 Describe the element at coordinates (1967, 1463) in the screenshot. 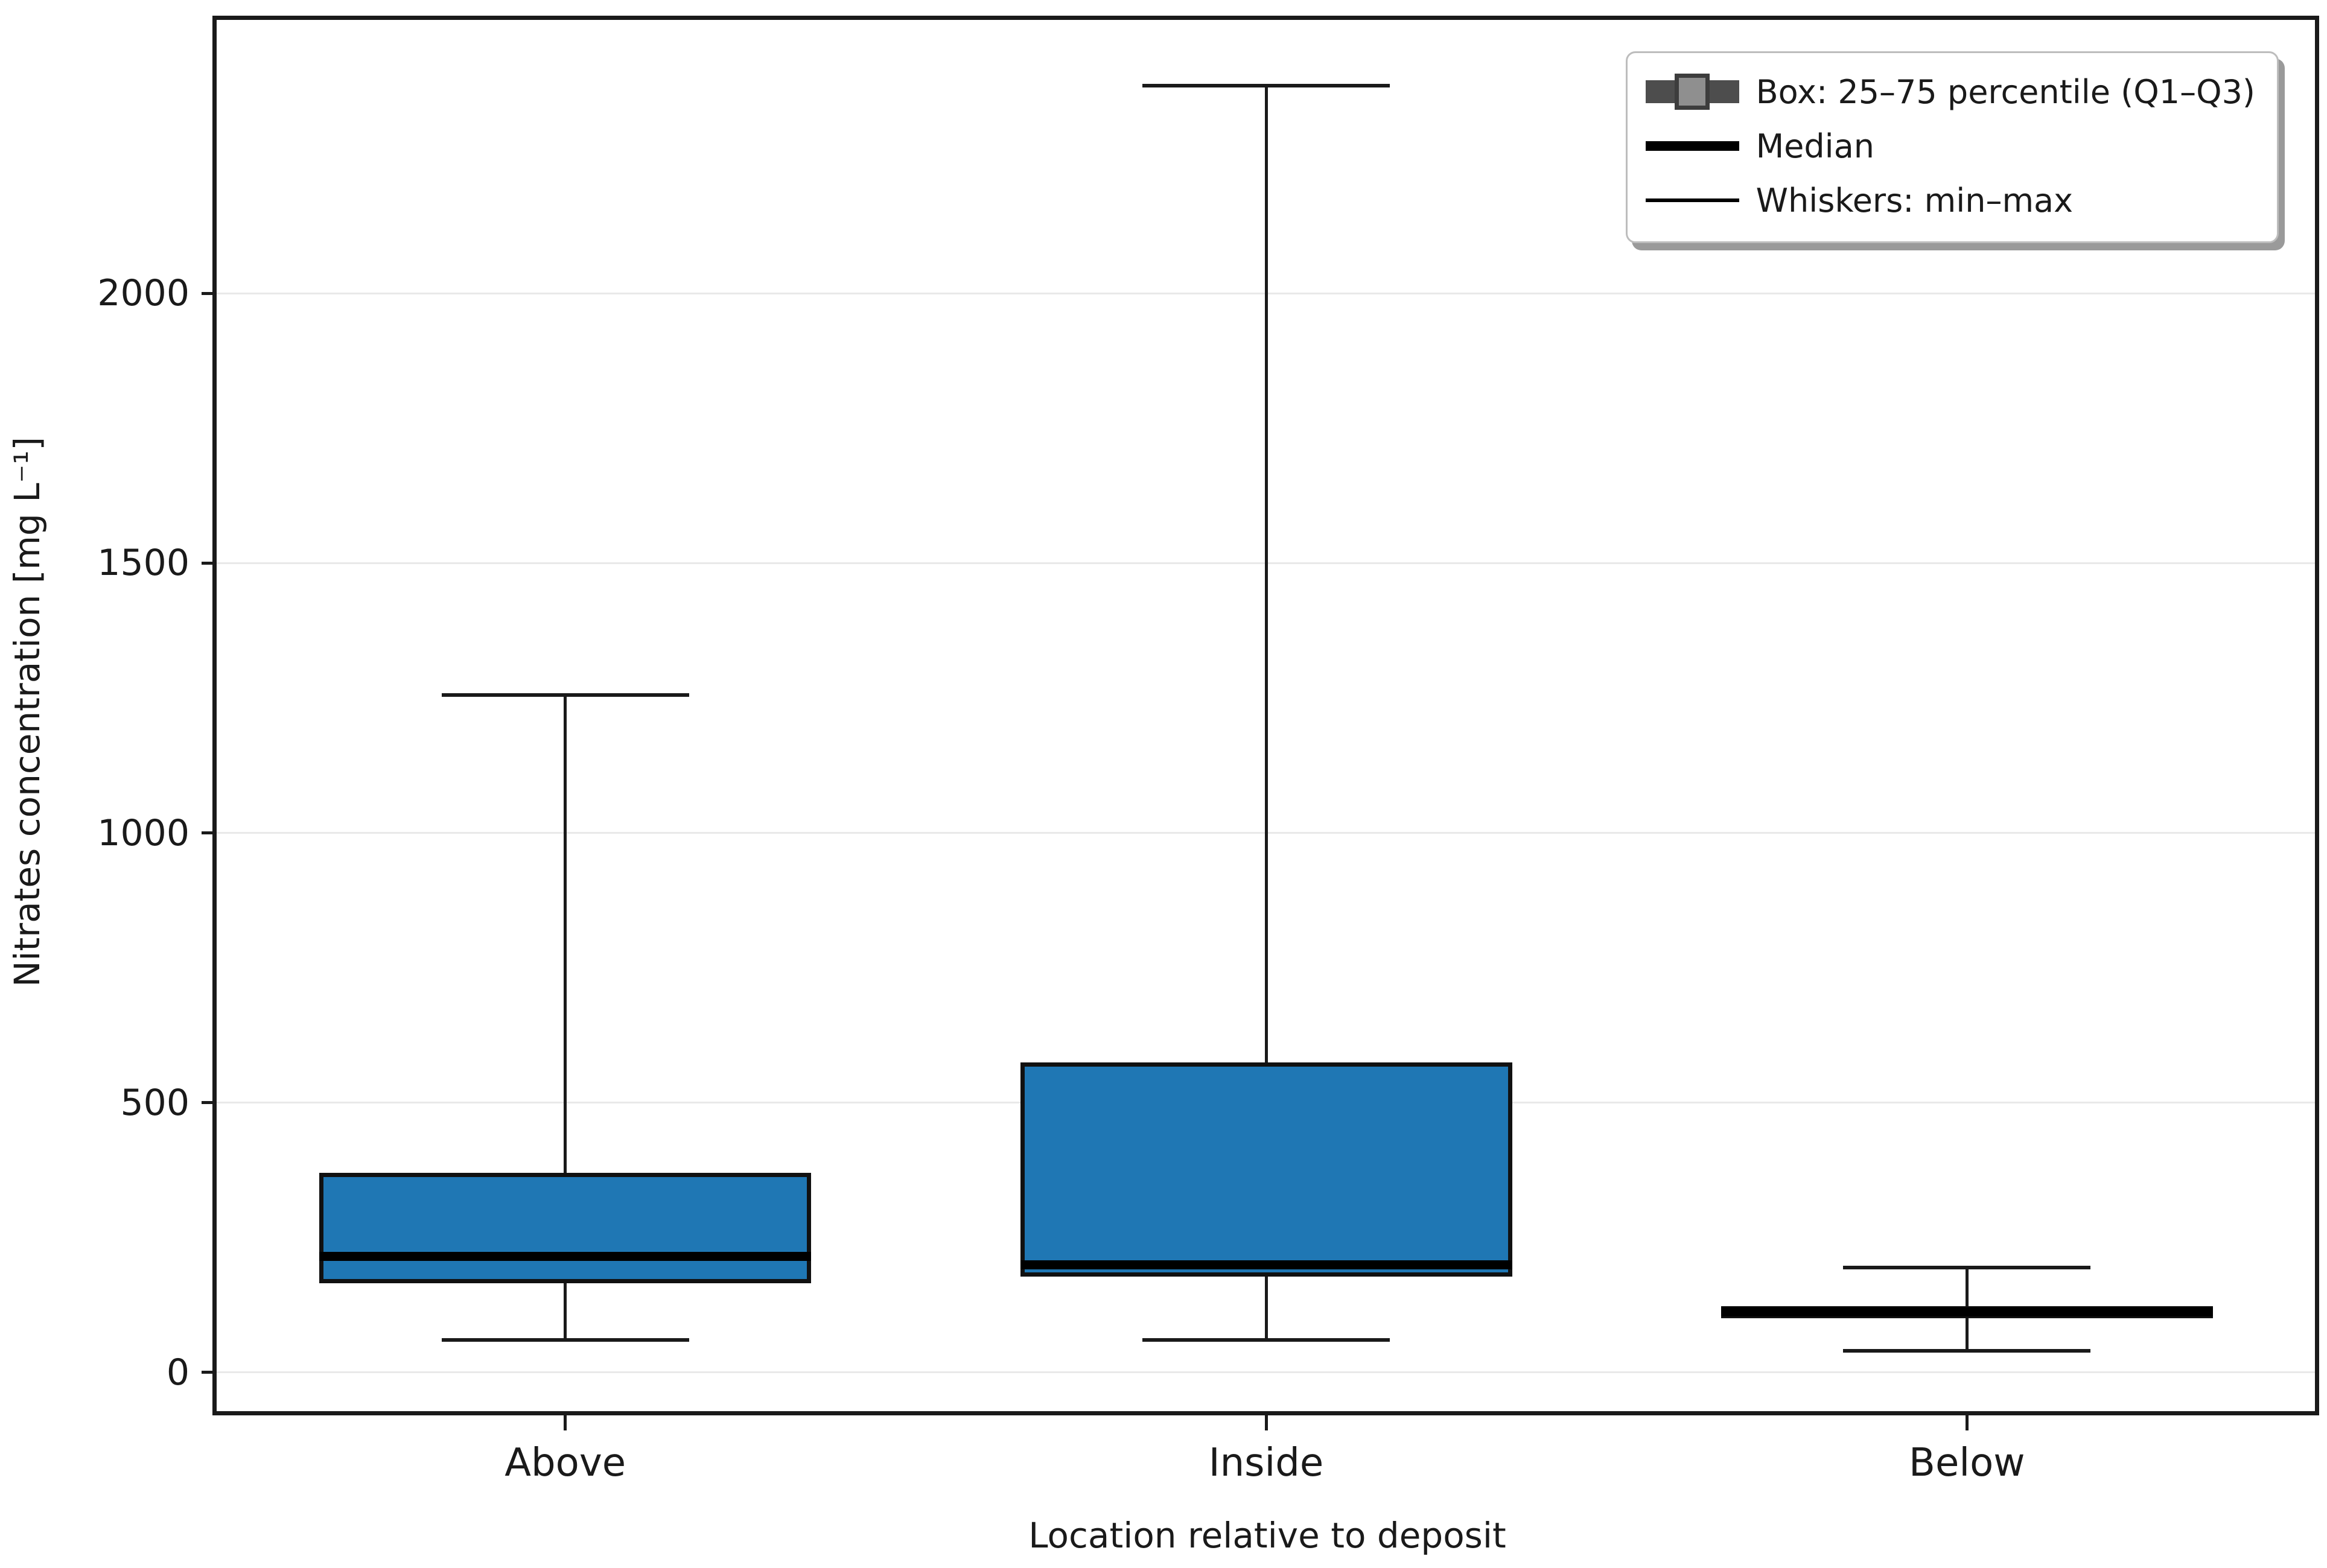

I see `x-tick-label: Below` at that location.